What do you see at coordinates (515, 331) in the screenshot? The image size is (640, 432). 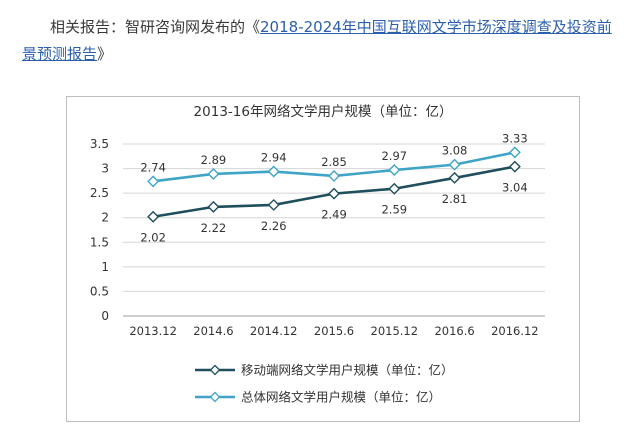 I see `x-tick-label: 2016.12` at bounding box center [515, 331].